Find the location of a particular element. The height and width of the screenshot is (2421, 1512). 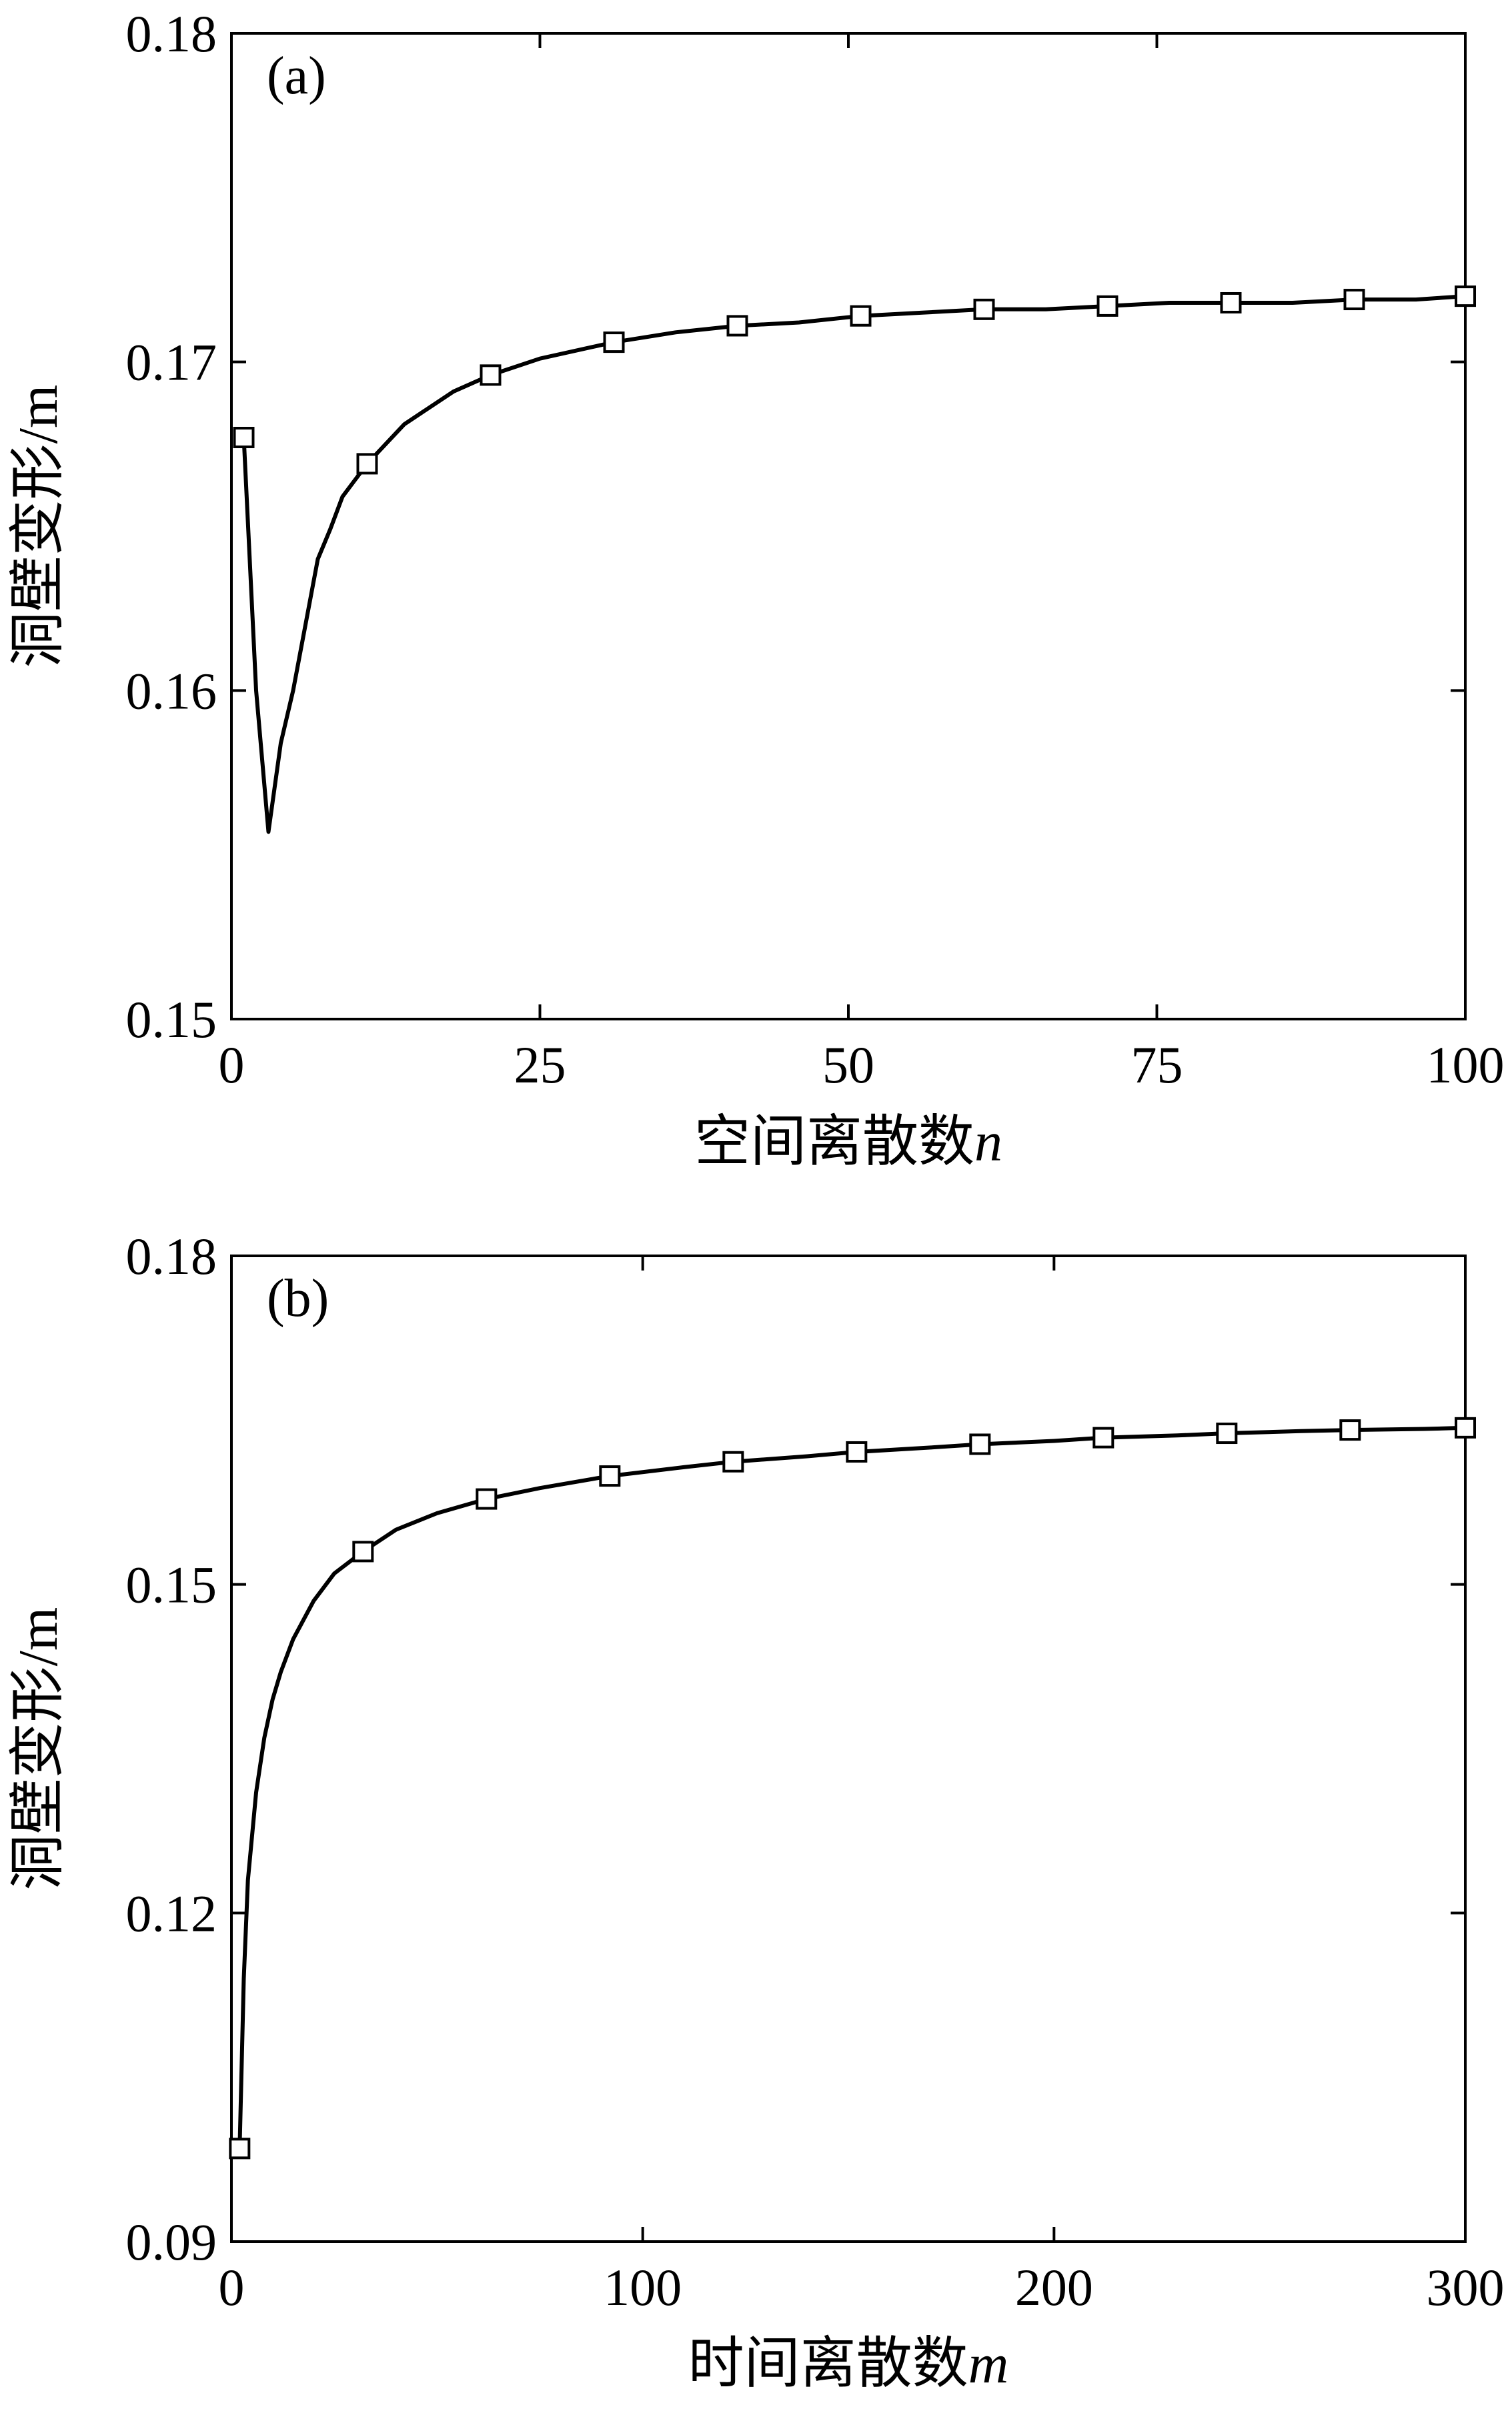

y-tick-label: 0.09 is located at coordinates (171, 2242).